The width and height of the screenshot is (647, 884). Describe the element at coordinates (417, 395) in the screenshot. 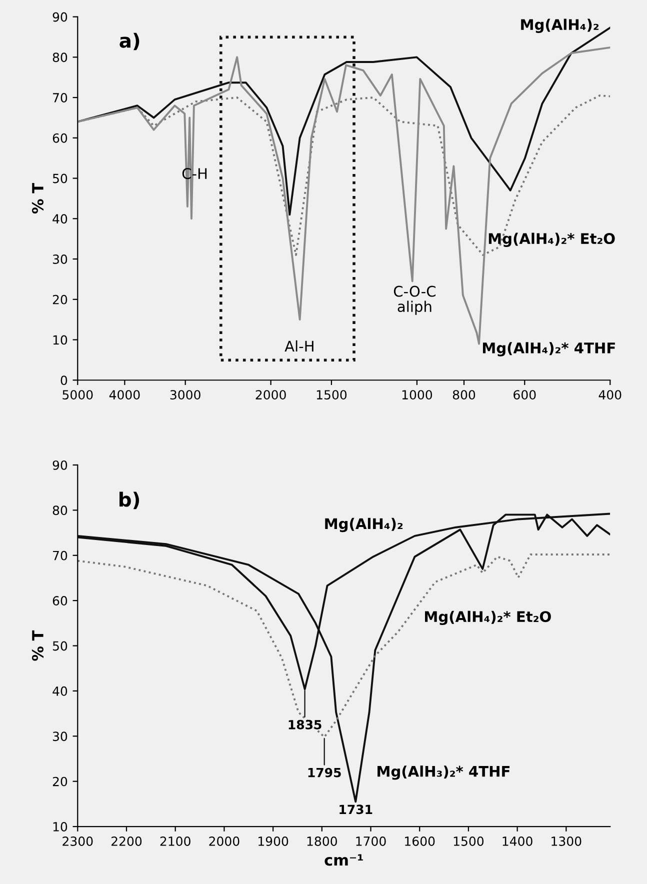

I see `x-tick-label: 1000` at that location.